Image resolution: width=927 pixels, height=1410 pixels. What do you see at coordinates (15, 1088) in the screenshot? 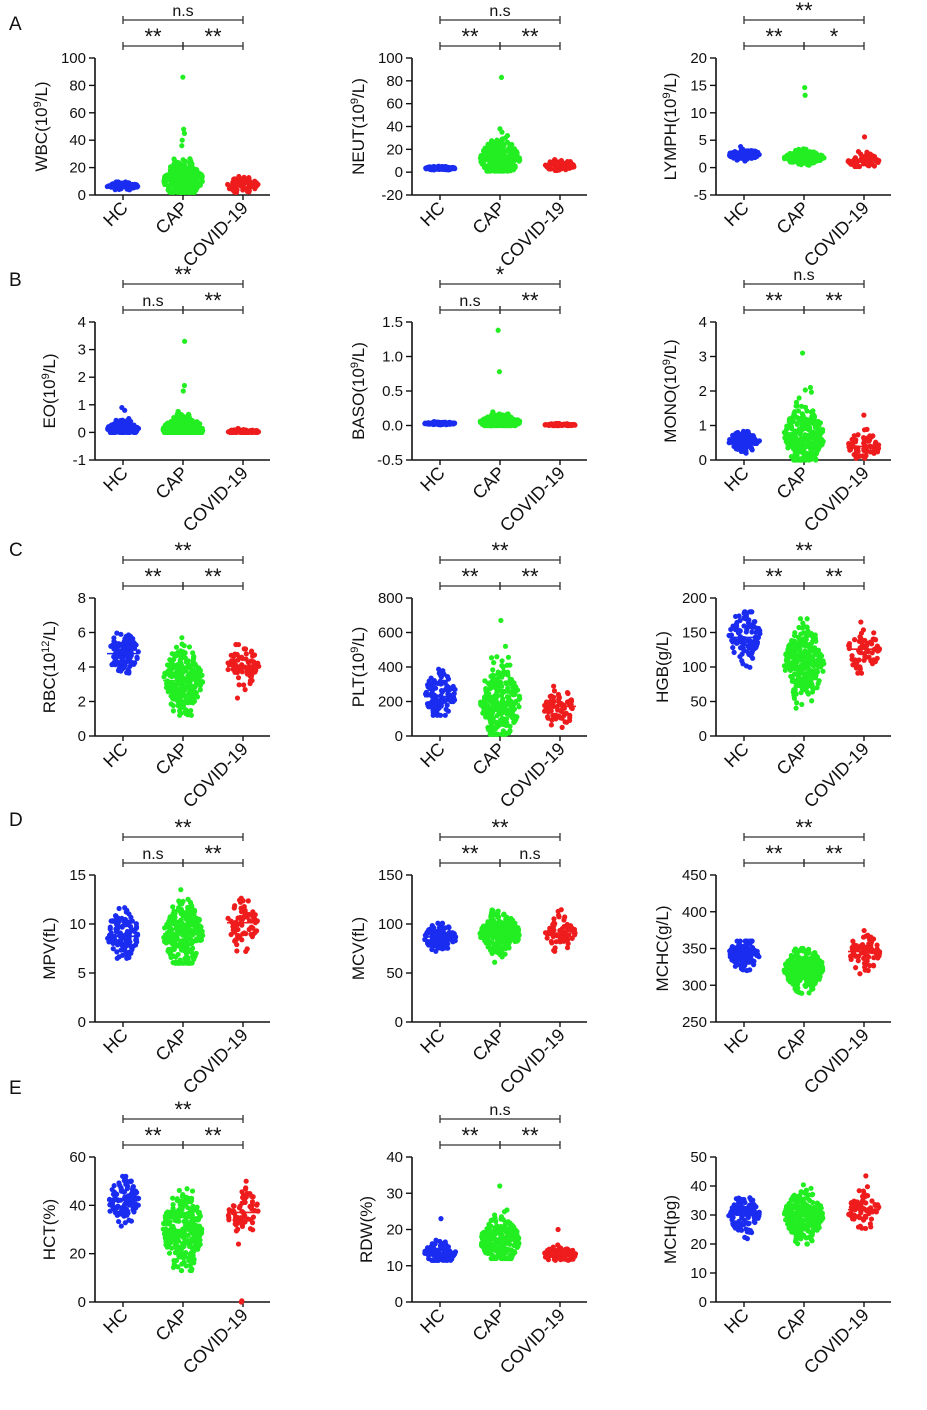
I see `panel-letter-e: E` at bounding box center [15, 1088].